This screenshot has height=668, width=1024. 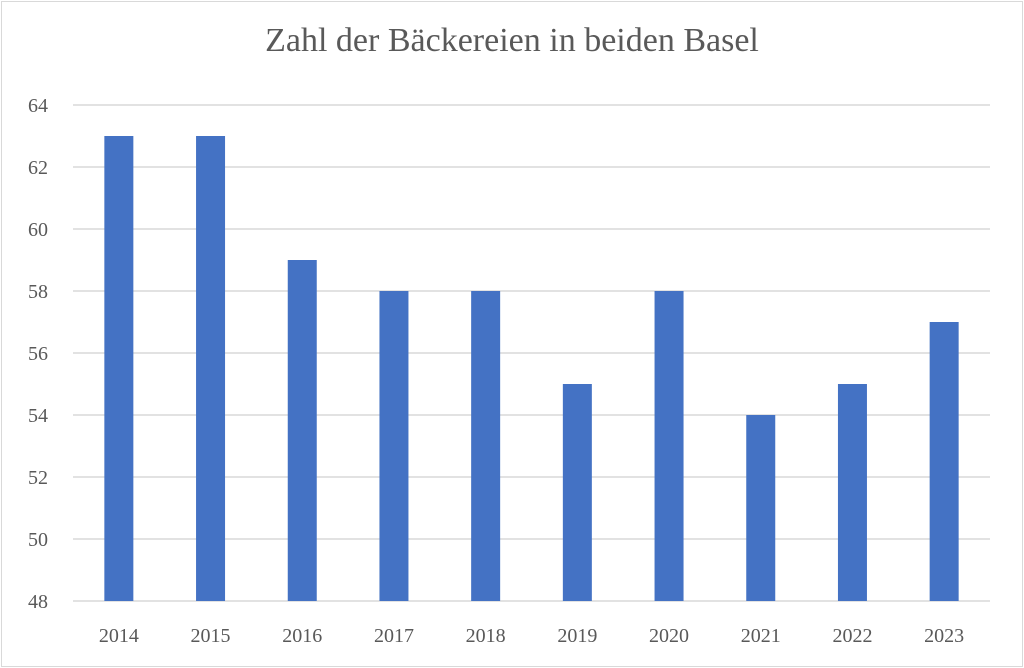 I want to click on y-tick-label: 64, so click(x=38, y=106).